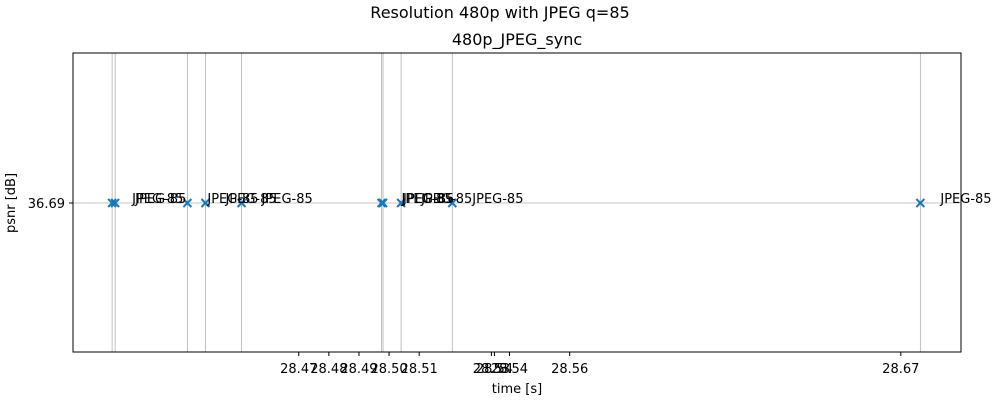  I want to click on data-points, so click(516, 203).